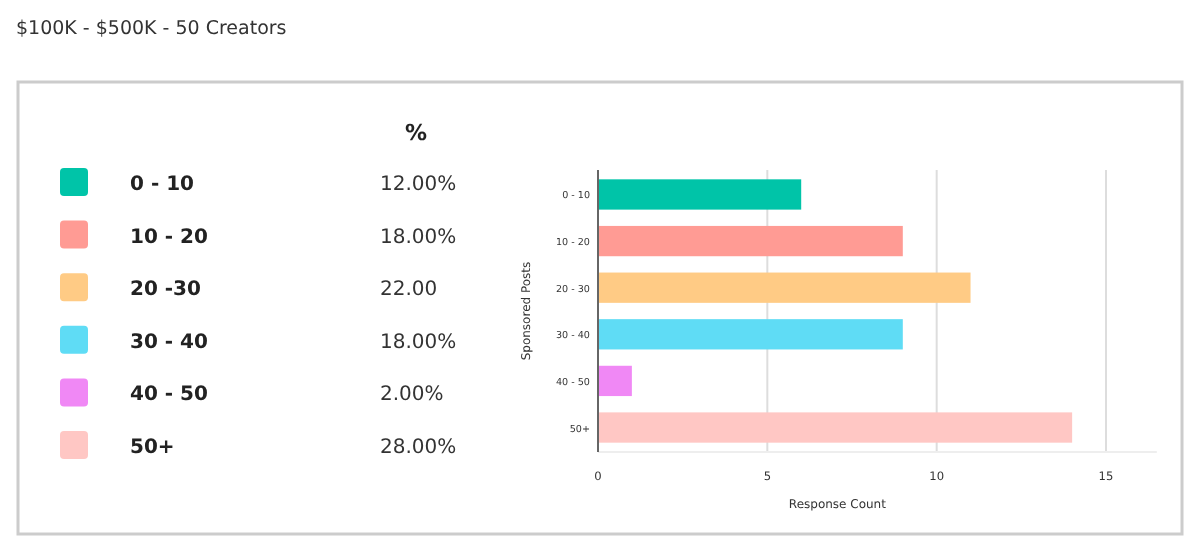  What do you see at coordinates (169, 342) in the screenshot?
I see `category-label: 30 - 40` at bounding box center [169, 342].